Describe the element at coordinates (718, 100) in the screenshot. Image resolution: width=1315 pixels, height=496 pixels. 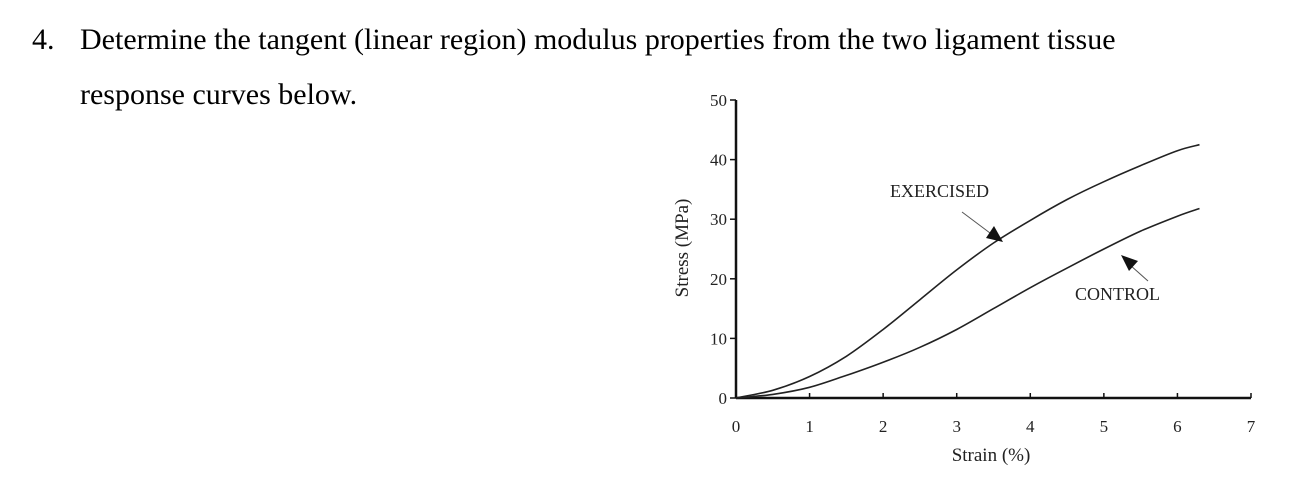
I see `y-tick-label: 50` at that location.